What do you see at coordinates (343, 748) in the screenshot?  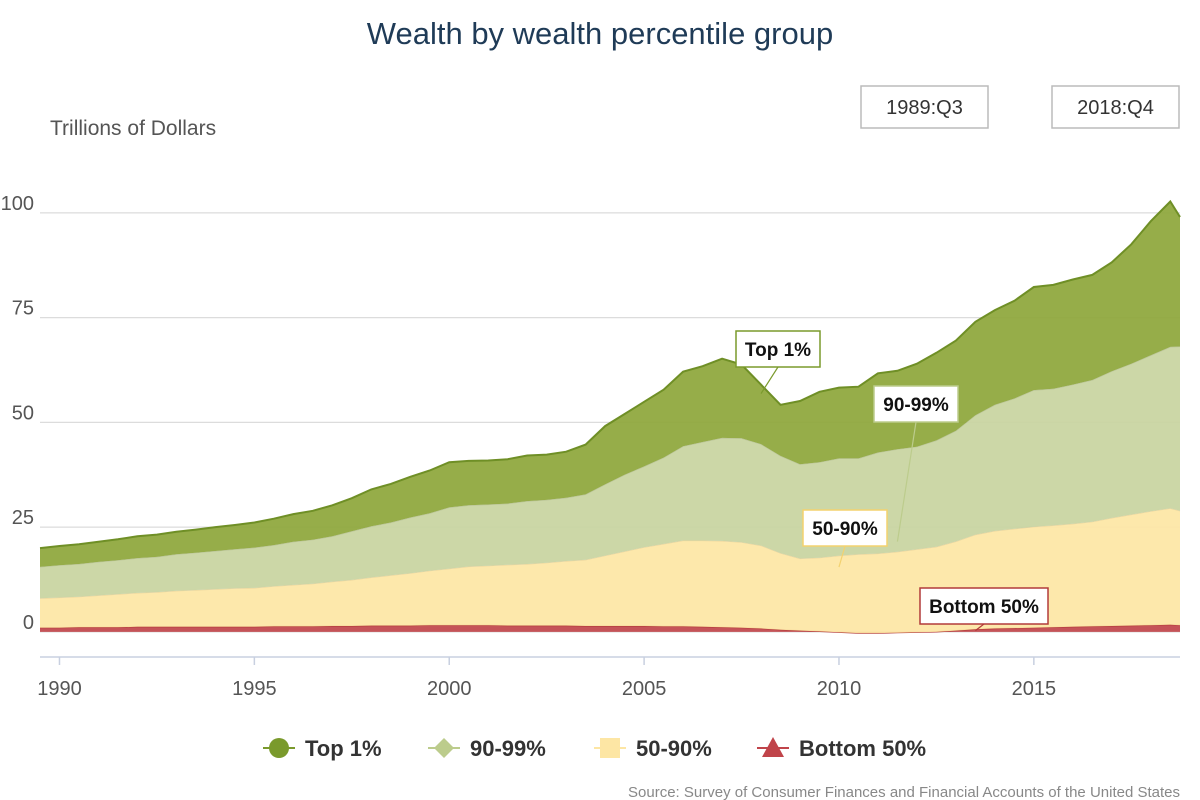 I see `legend-label: Top 1%` at bounding box center [343, 748].